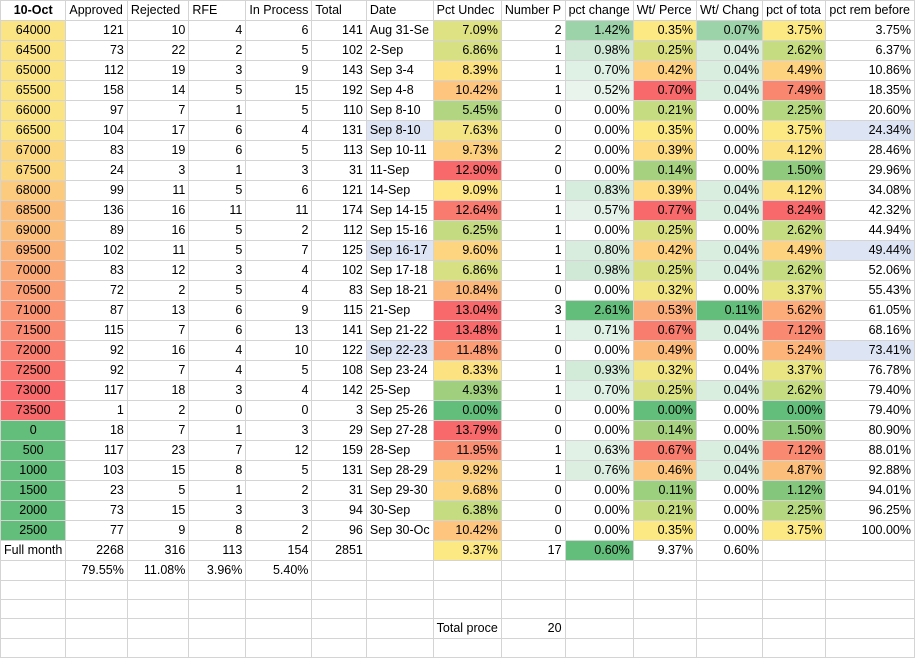 The image size is (915, 658). Describe the element at coordinates (533, 310) in the screenshot. I see `cell-col-8: 3` at that location.